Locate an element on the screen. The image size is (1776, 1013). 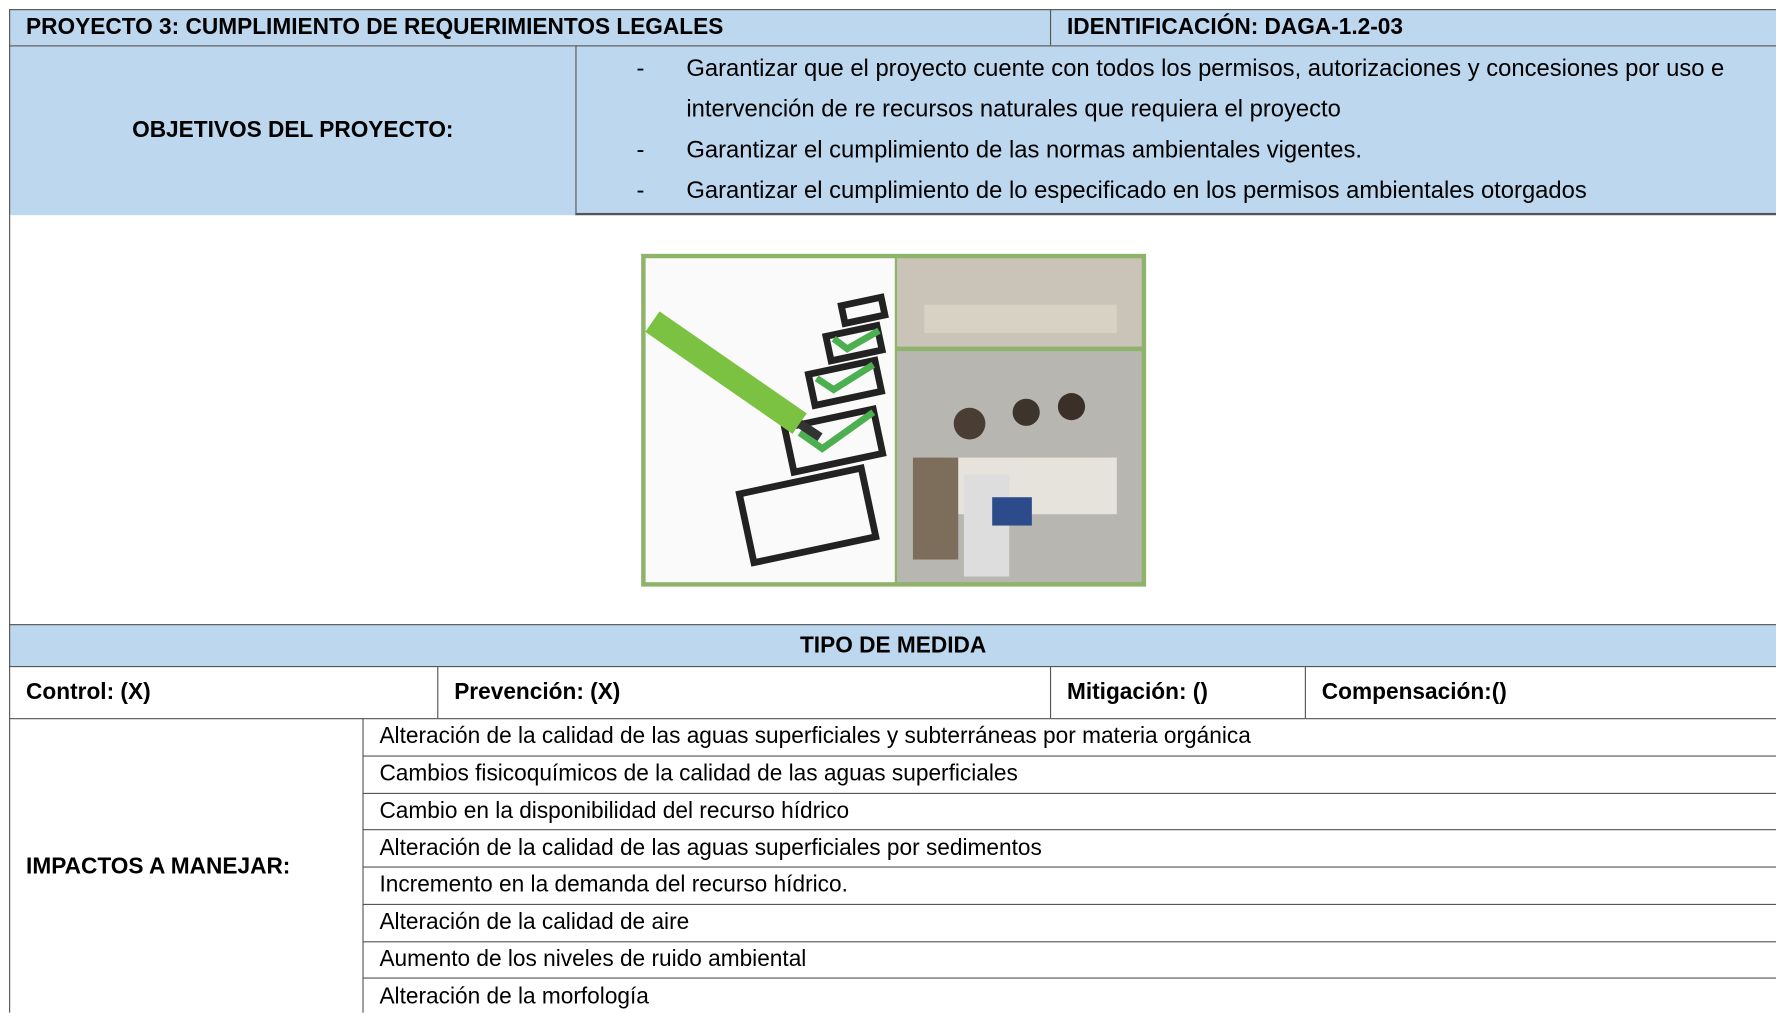
illustration is located at coordinates (894, 420).